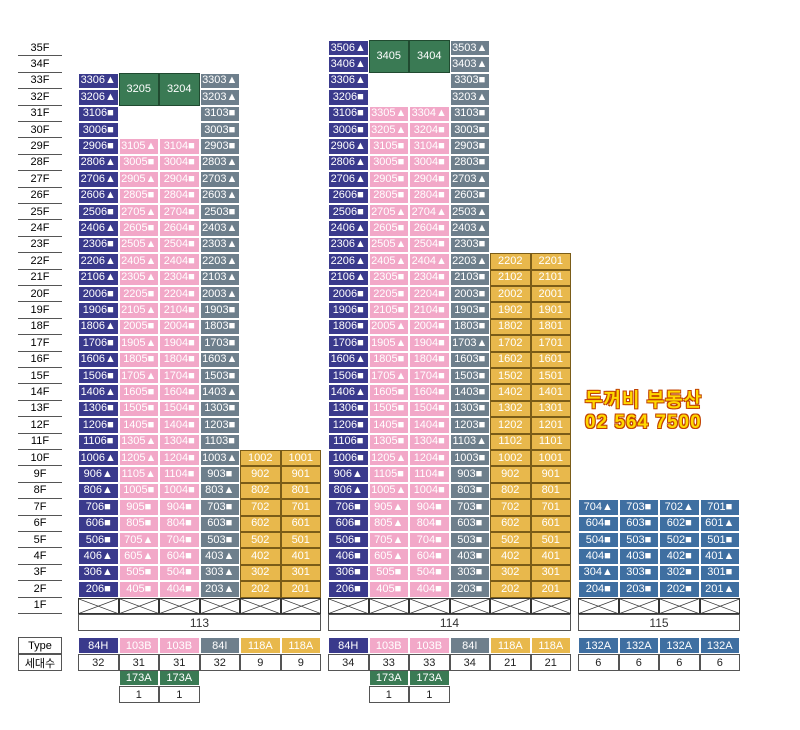 Image resolution: width=800 pixels, height=730 pixels. I want to click on unit-cell: 1703▲, so click(469, 343).